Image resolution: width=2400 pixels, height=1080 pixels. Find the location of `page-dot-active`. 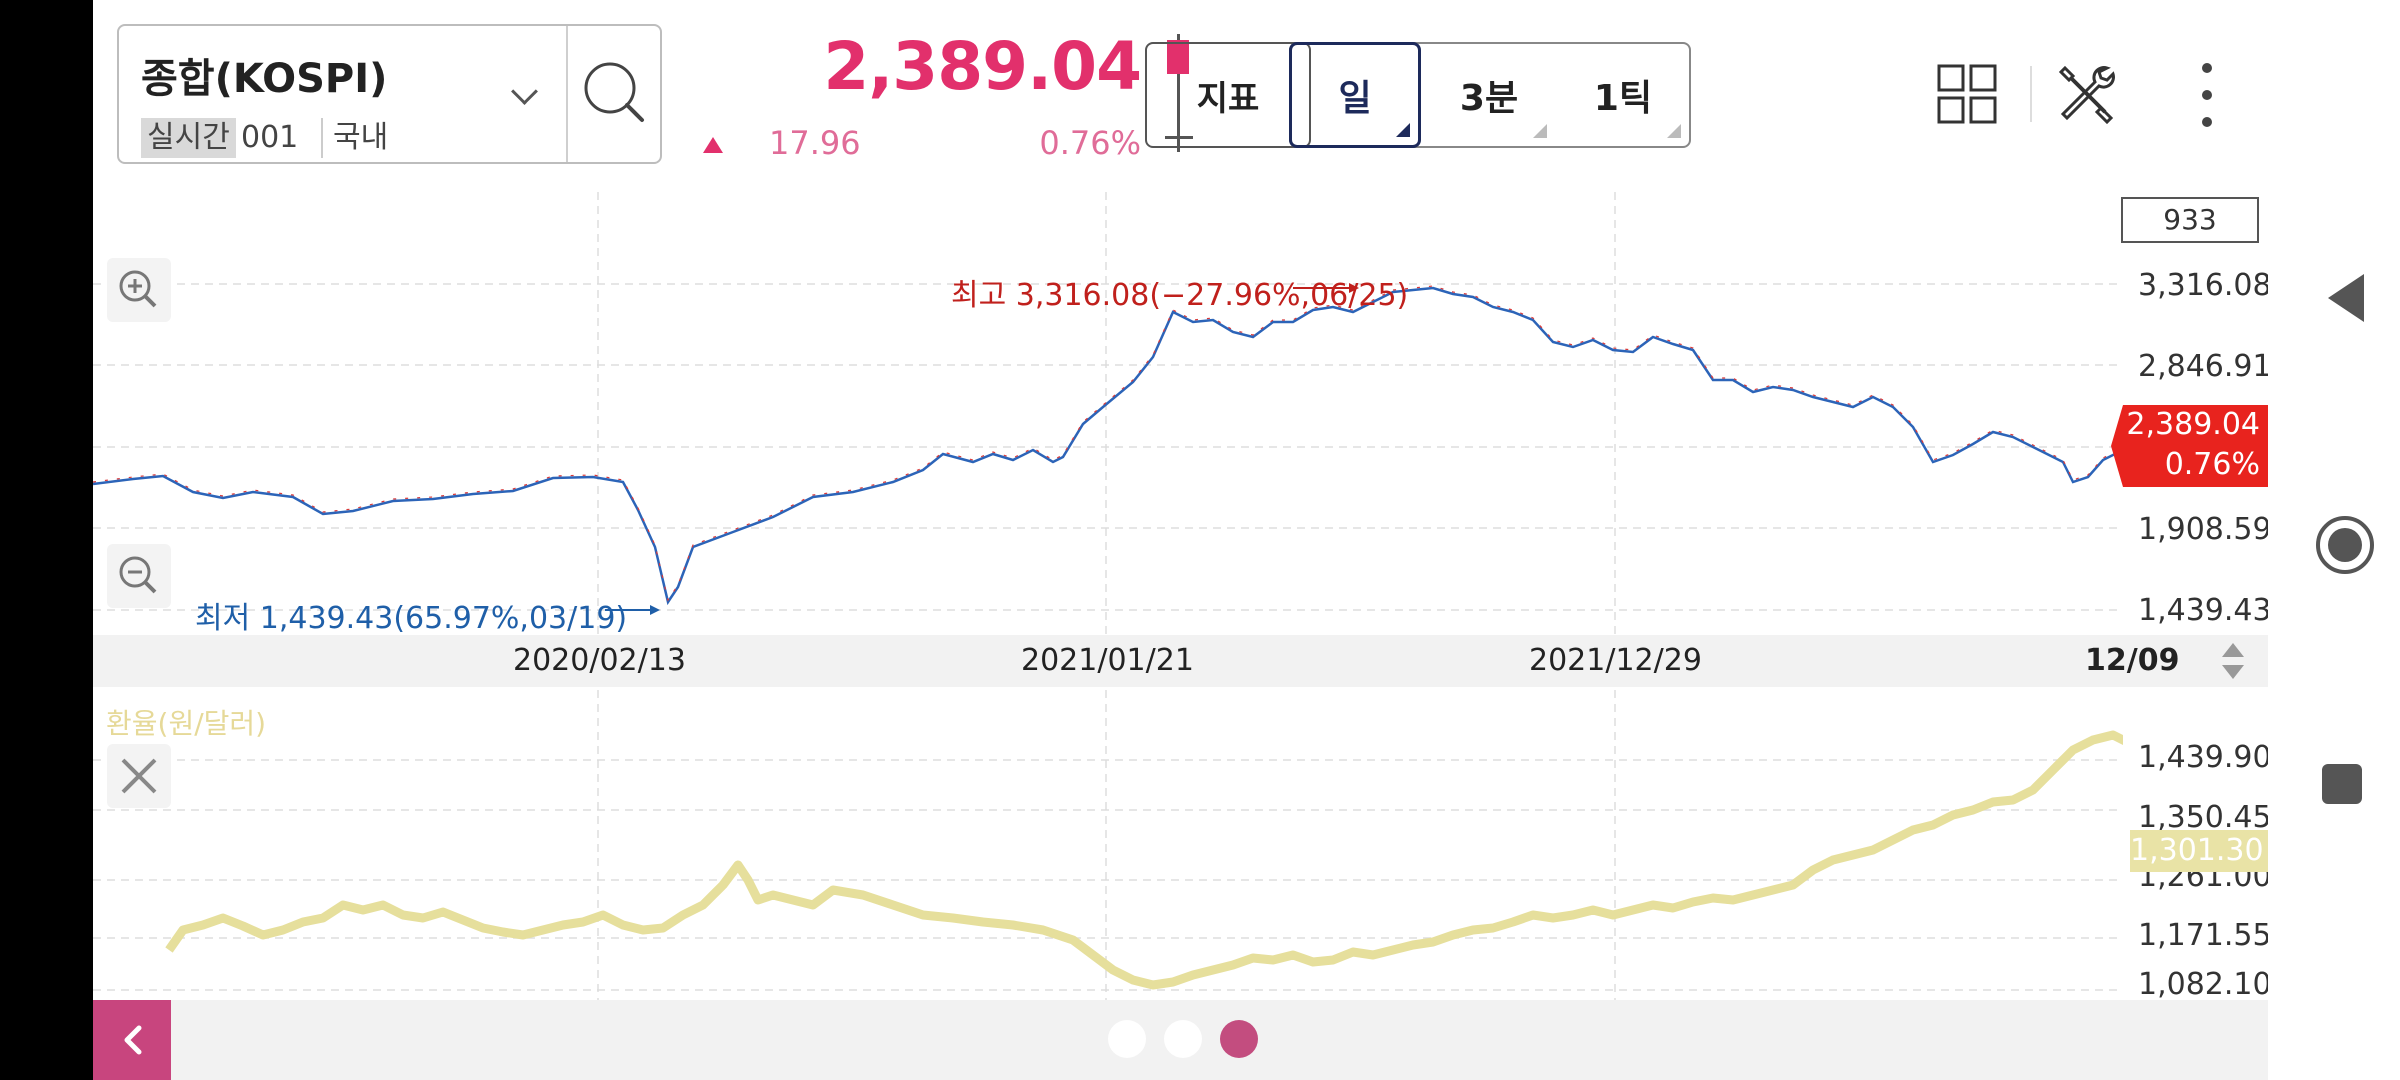

page-dot-active is located at coordinates (1239, 1039).